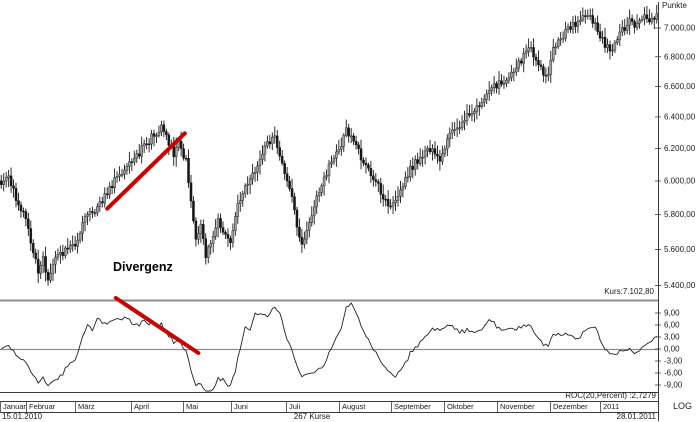  I want to click on end-date-label: 28.01.2011, so click(636, 416).